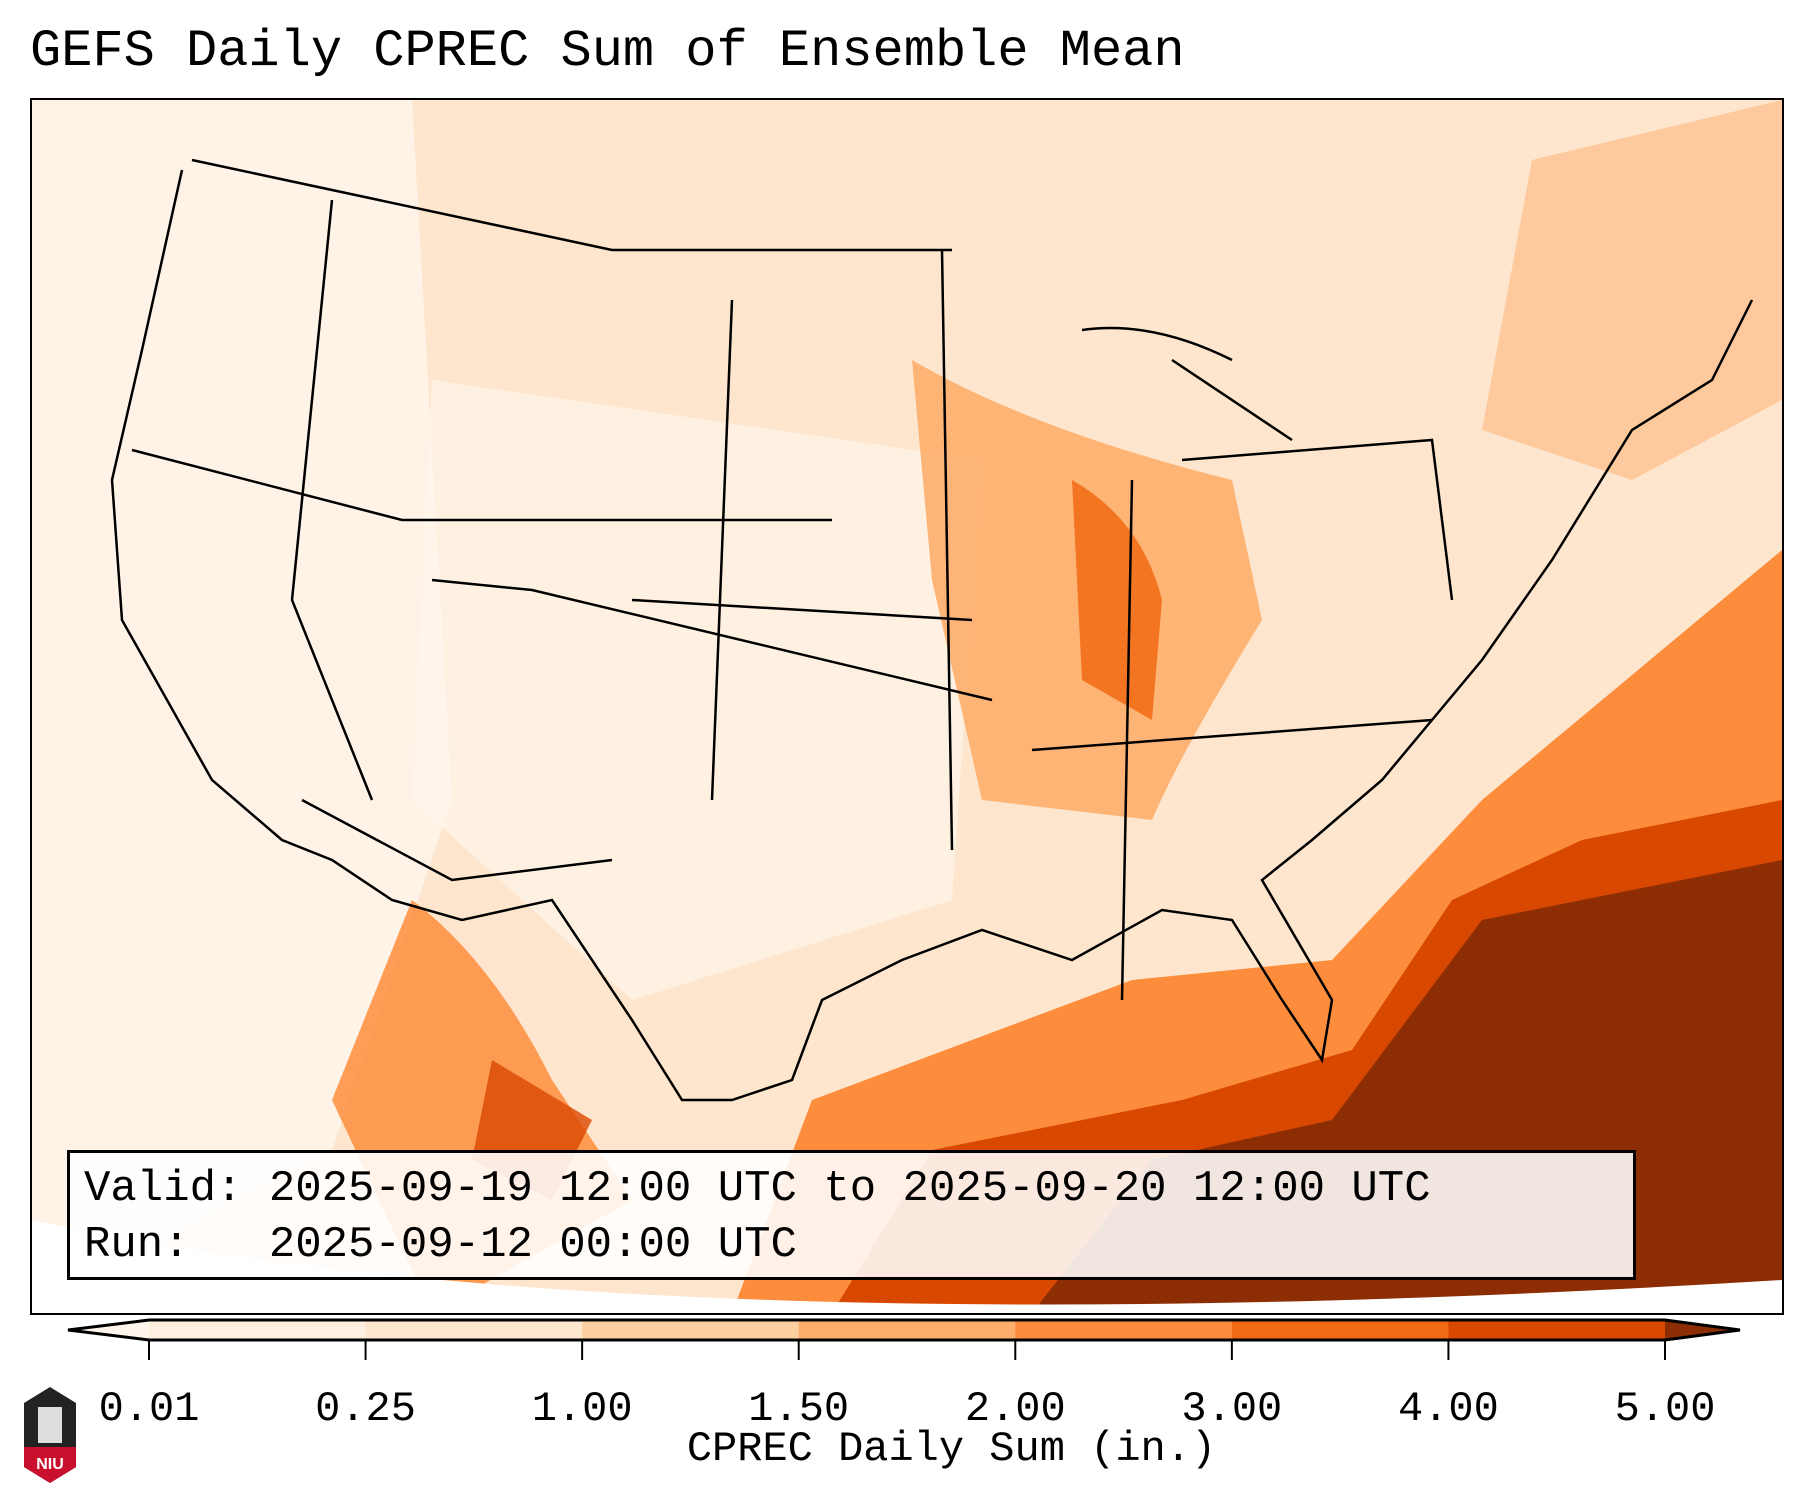 The height and width of the screenshot is (1500, 1803). I want to click on colorbar-extend-high, so click(1702, 1330).